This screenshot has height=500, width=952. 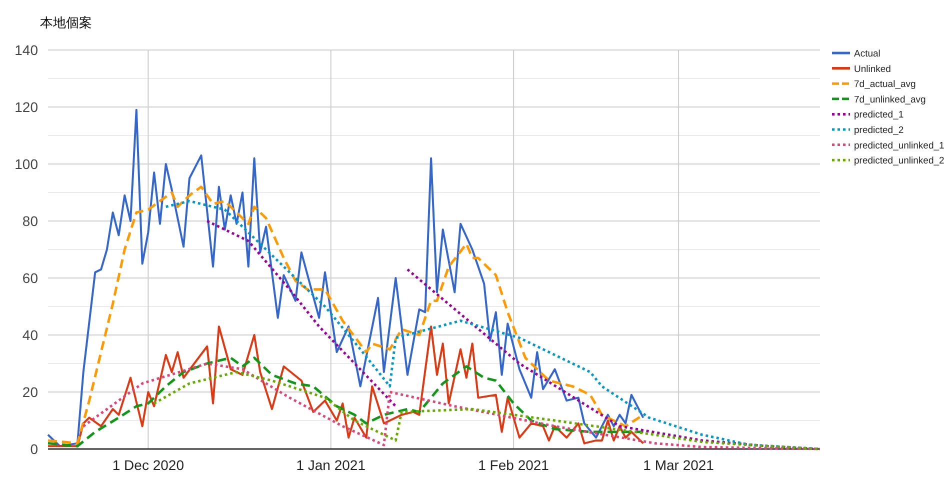 What do you see at coordinates (26, 164) in the screenshot?
I see `y-tick-label: 100` at bounding box center [26, 164].